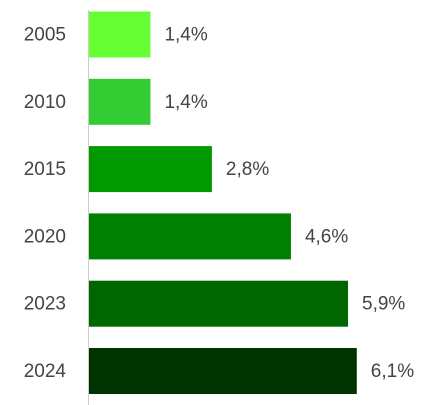 Image resolution: width=426 pixels, height=405 pixels. I want to click on y-tick-label: 2005, so click(45, 35).